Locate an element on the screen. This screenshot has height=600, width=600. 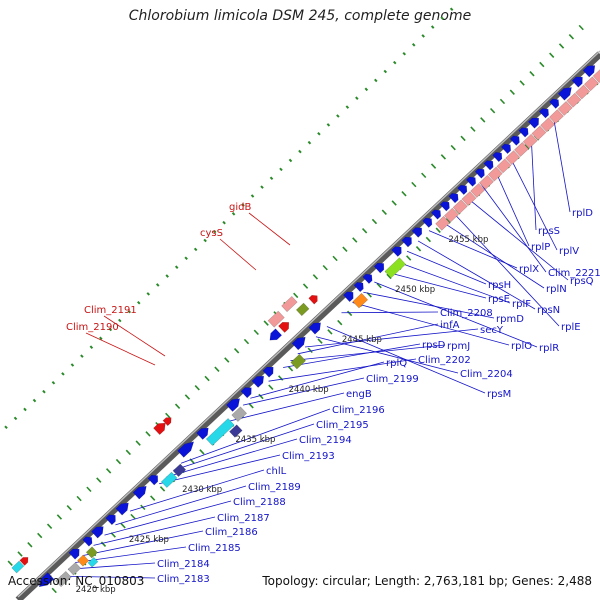
gene-label-red: cysS is located at coordinates (211, 233).